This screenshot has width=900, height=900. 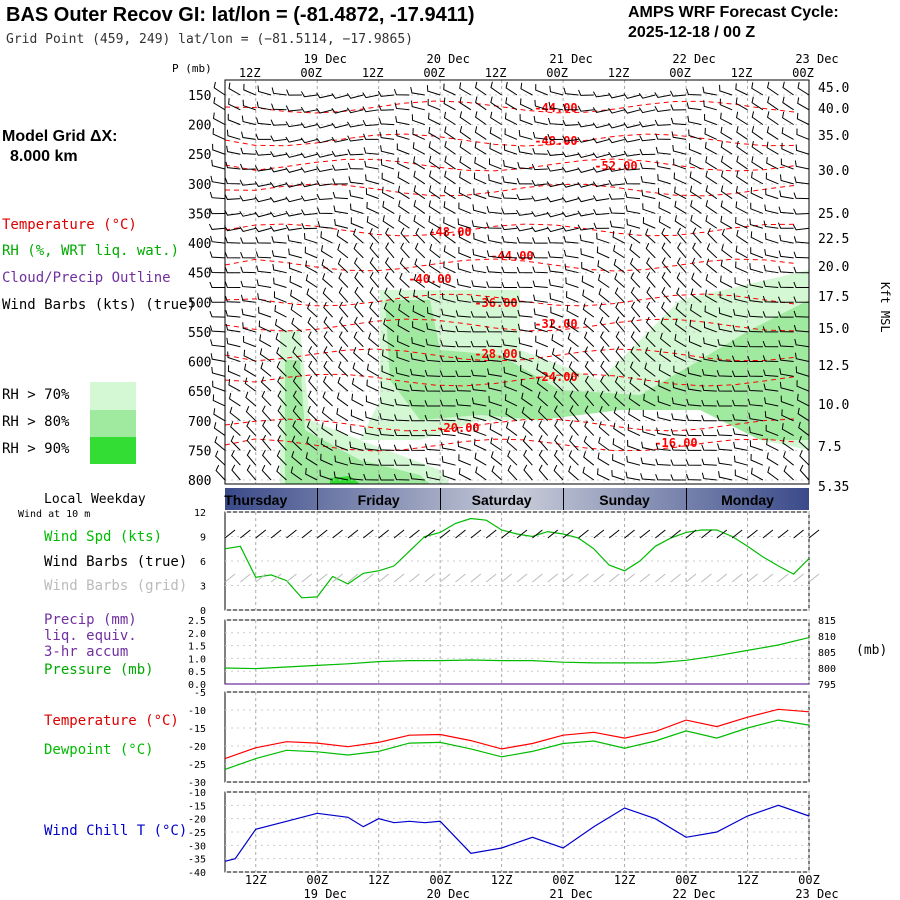 I want to click on temperature-contour-label: -44.00, so click(x=555, y=108).